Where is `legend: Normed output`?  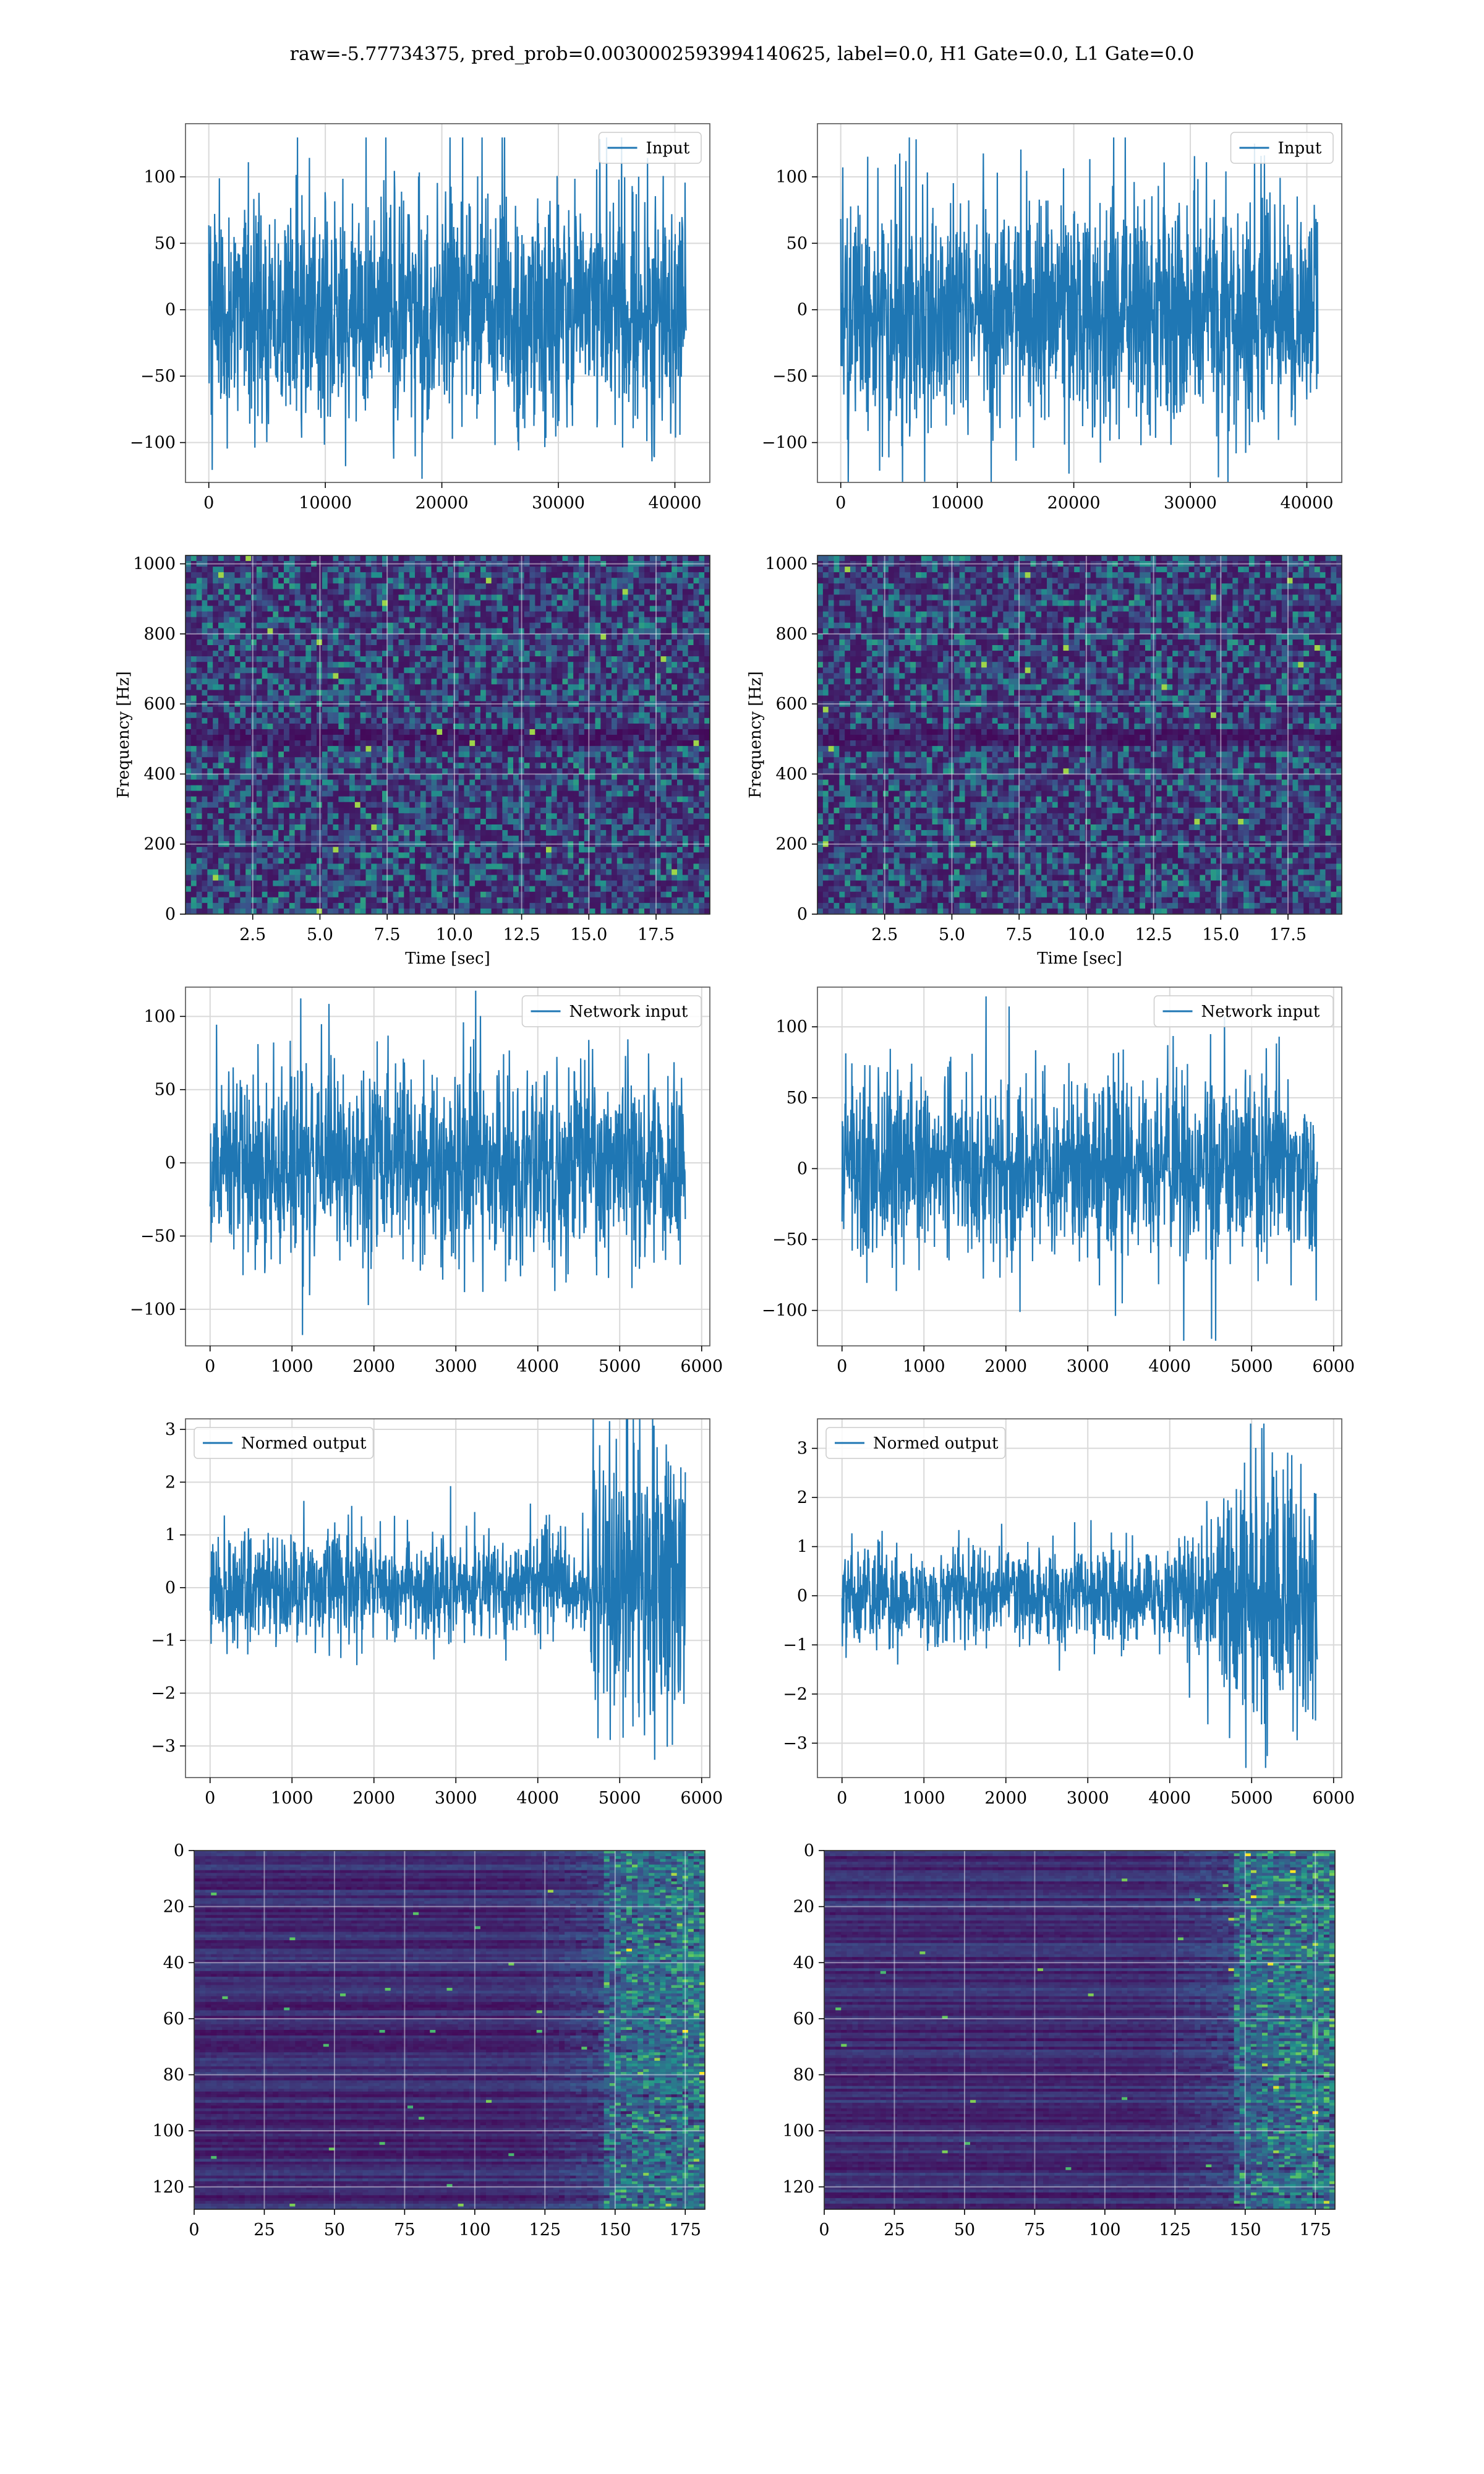
legend: Normed output is located at coordinates (284, 1443).